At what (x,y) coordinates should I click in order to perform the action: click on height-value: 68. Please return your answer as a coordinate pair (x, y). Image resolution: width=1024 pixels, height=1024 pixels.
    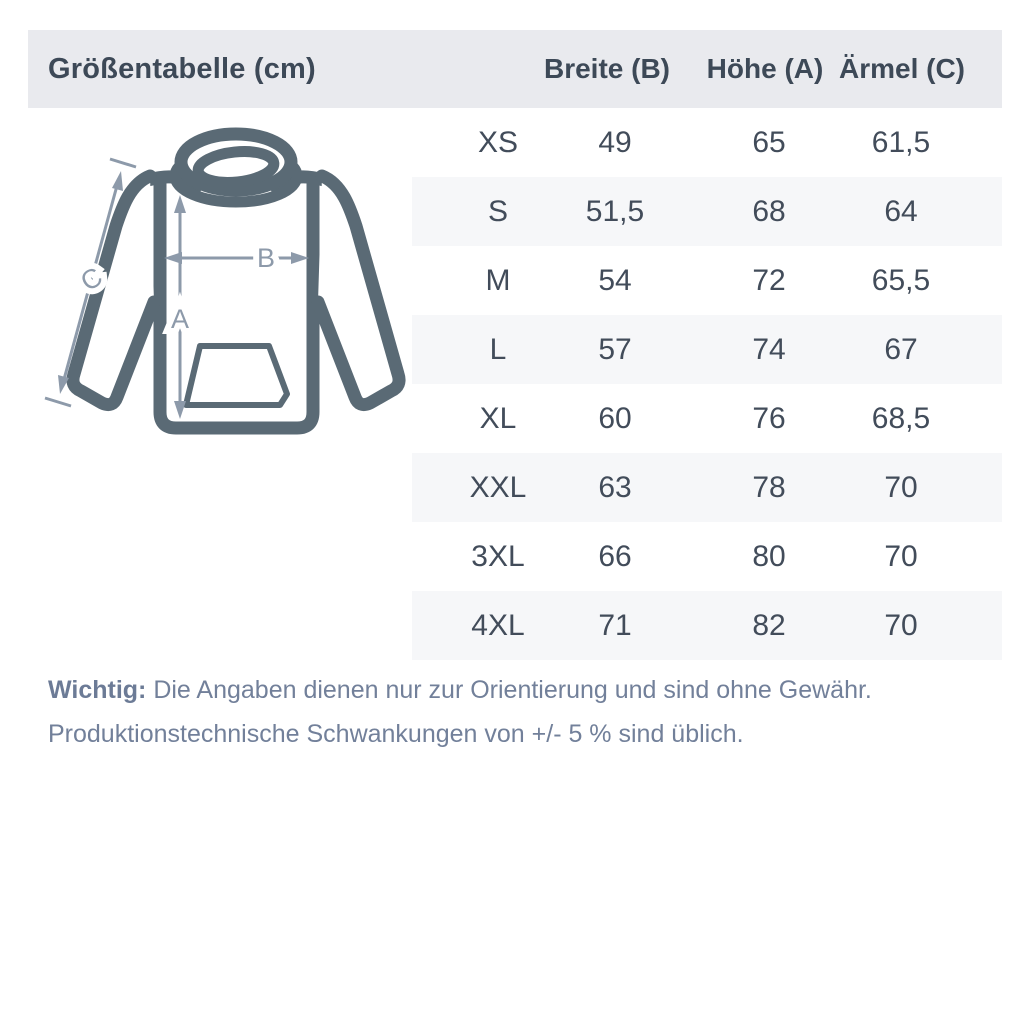
    Looking at the image, I should click on (769, 211).